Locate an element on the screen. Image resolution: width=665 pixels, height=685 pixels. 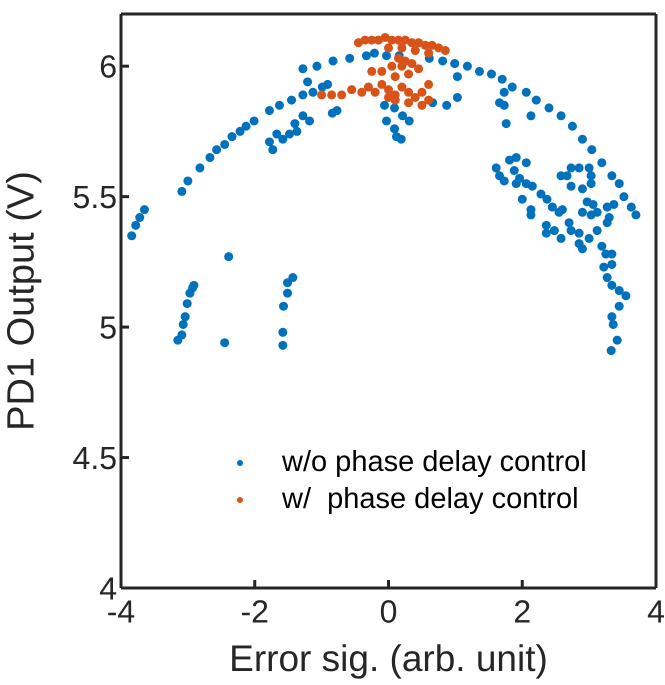
x-tick-label: 0 is located at coordinates (389, 612).